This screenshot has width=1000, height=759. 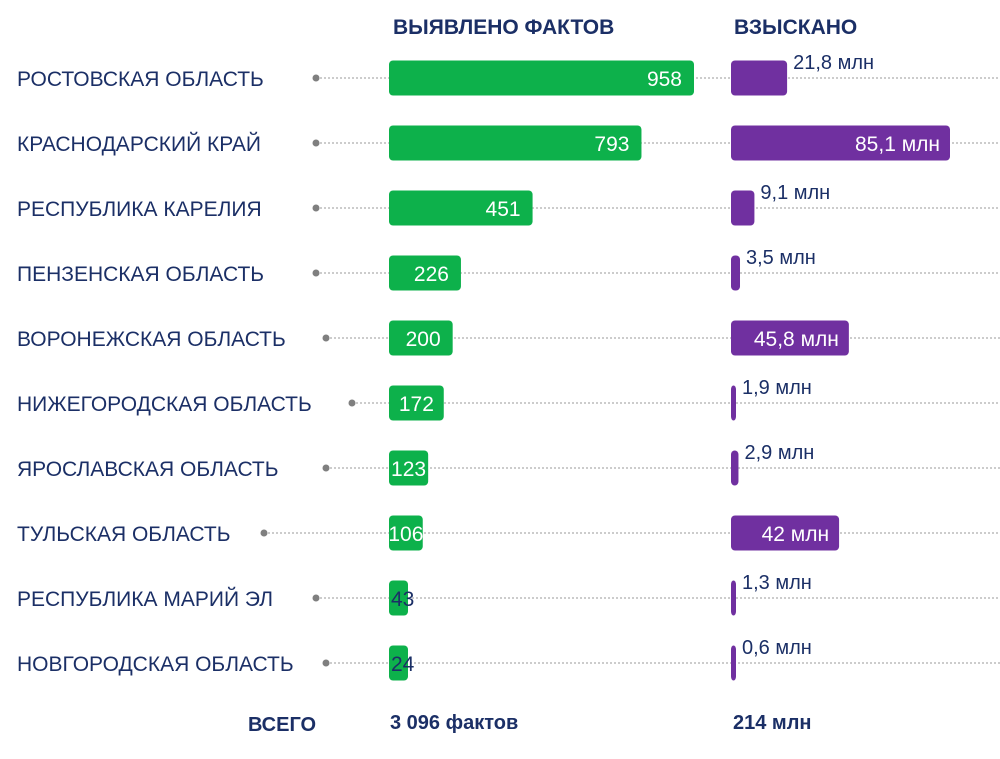 What do you see at coordinates (833, 63) in the screenshot?
I see `recovered-value-label: 21,8 млн` at bounding box center [833, 63].